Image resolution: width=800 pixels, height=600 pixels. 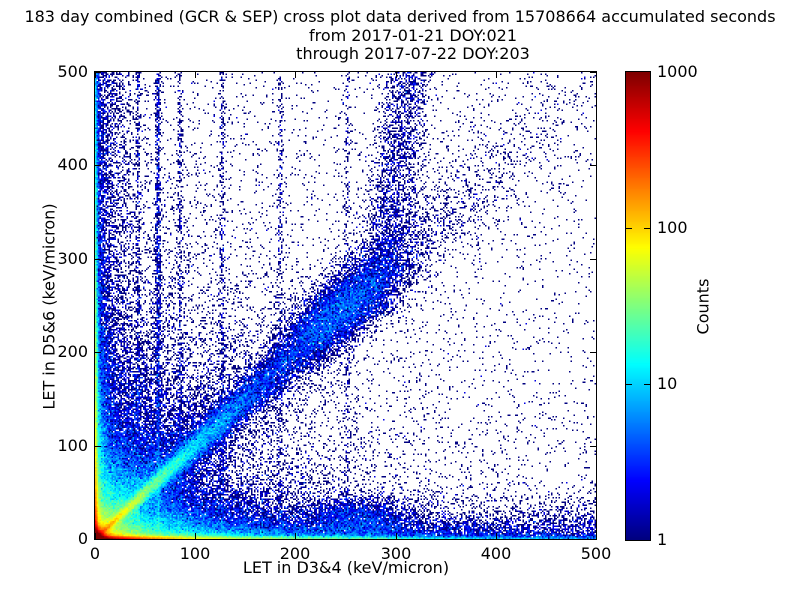 What do you see at coordinates (72, 351) in the screenshot?
I see `y-tick-label: 200` at bounding box center [72, 351].